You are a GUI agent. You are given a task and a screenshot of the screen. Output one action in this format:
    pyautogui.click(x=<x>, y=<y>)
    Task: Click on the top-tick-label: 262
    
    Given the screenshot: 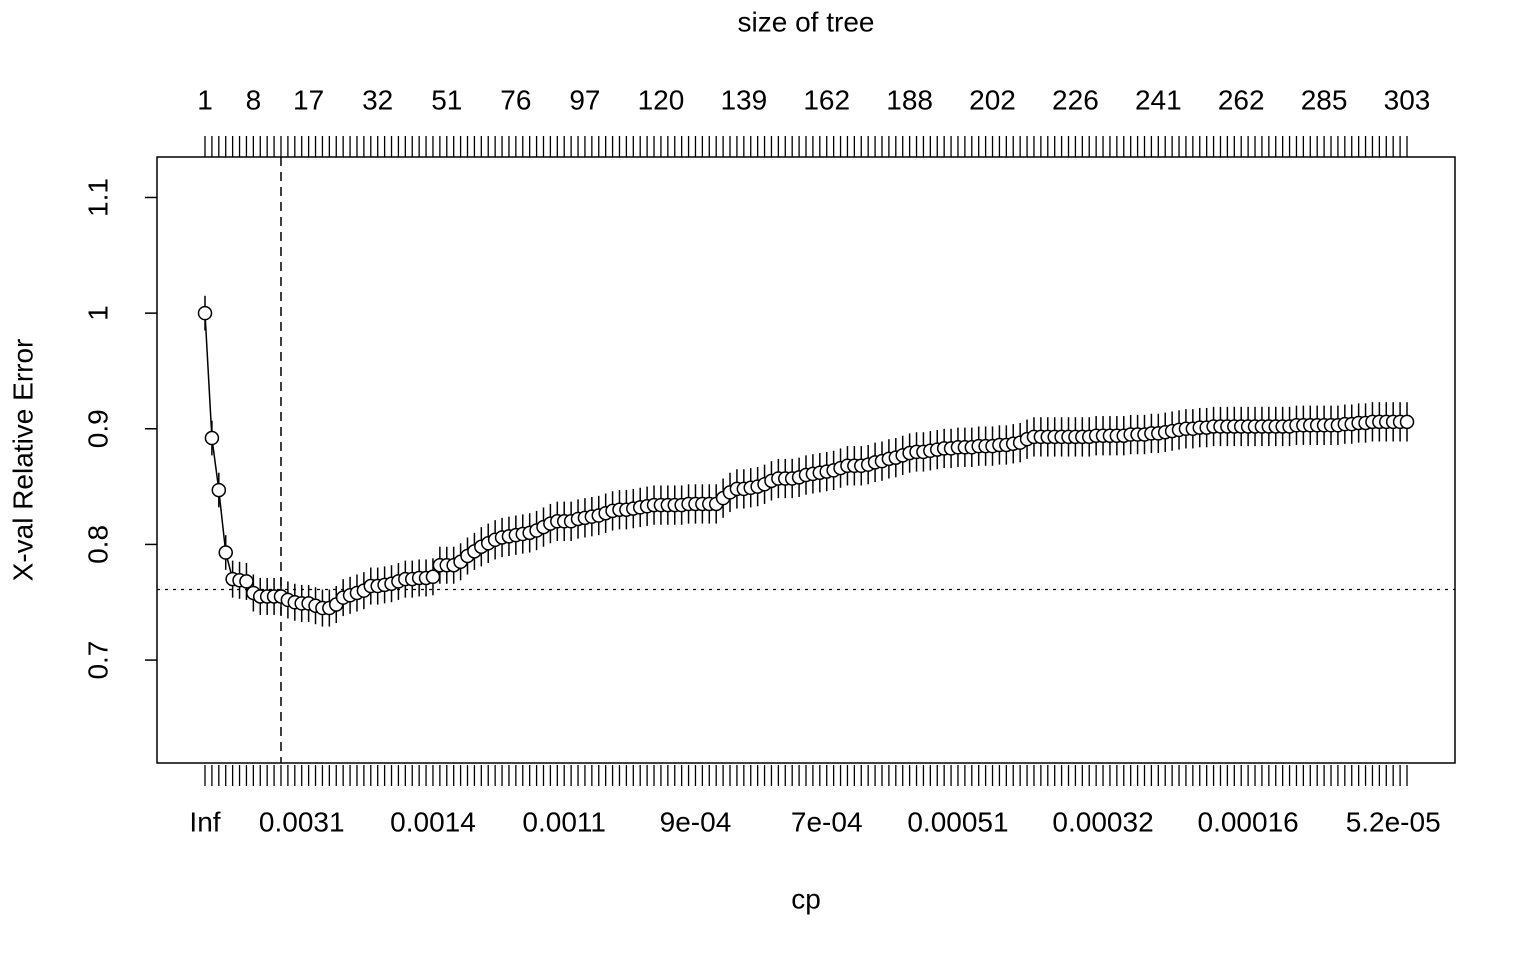 What is the action you would take?
    pyautogui.click(x=1241, y=99)
    